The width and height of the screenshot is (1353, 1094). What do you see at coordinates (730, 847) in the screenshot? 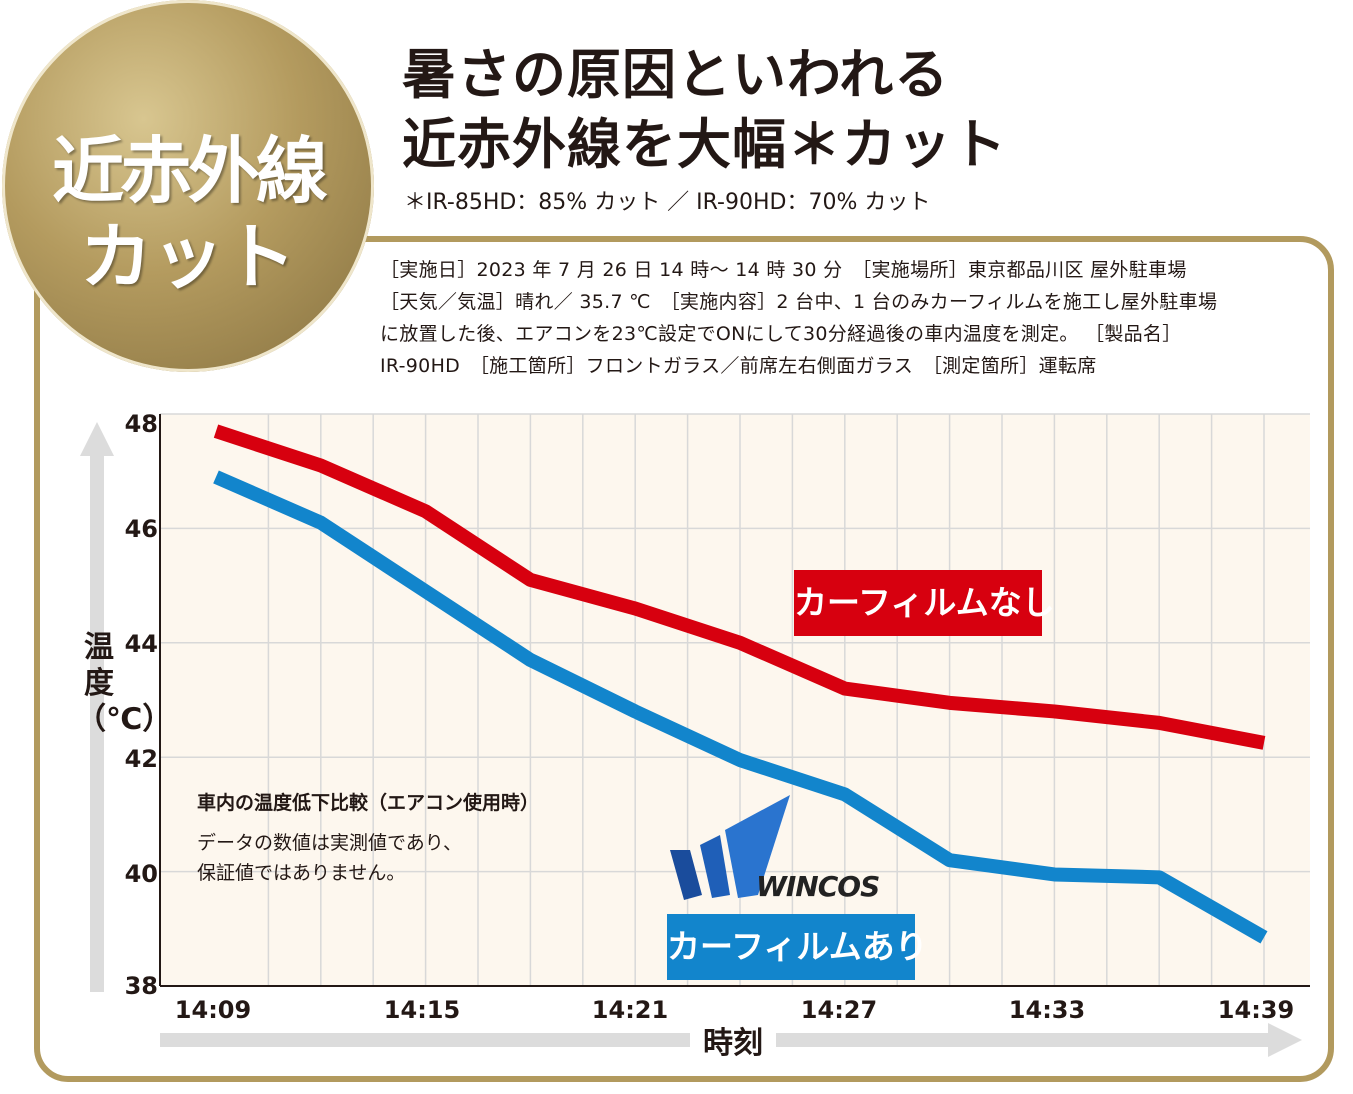
I see `wincos-logo-mark` at bounding box center [730, 847].